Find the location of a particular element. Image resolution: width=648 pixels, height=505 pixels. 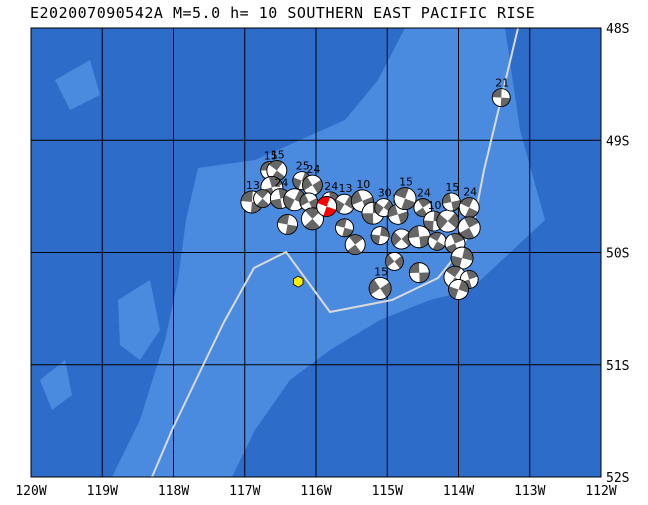

epicenter-marker is located at coordinates (298, 281).